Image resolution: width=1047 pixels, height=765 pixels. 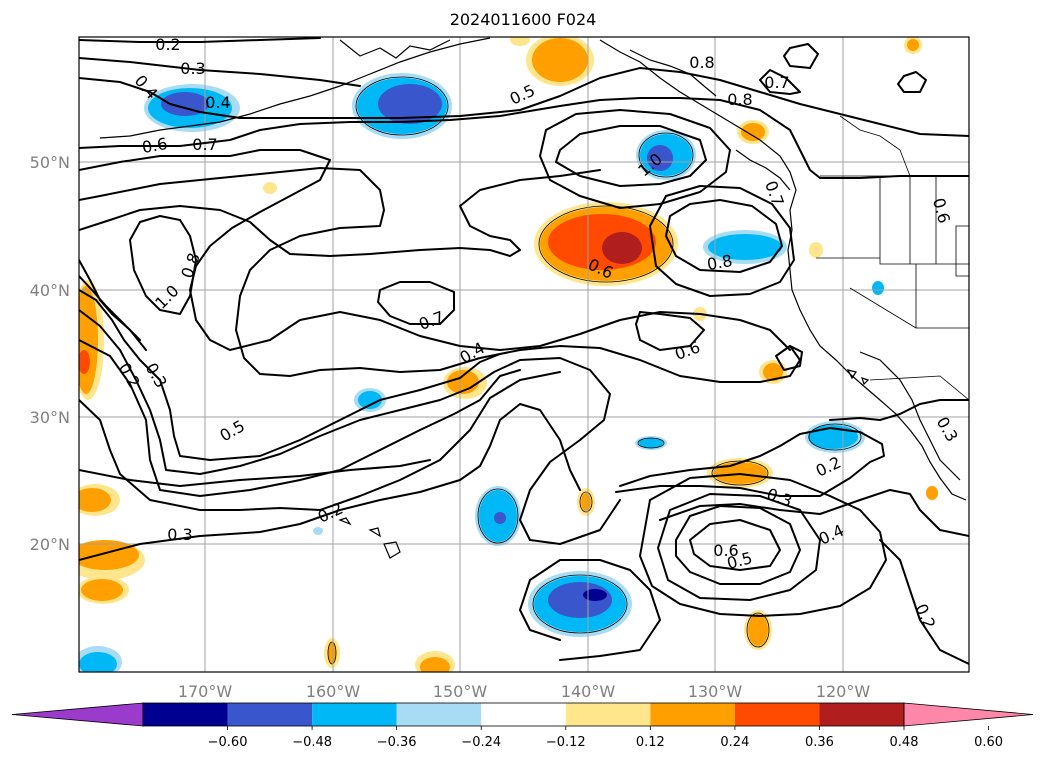 I want to click on lat-label: 40°N, so click(x=50, y=290).